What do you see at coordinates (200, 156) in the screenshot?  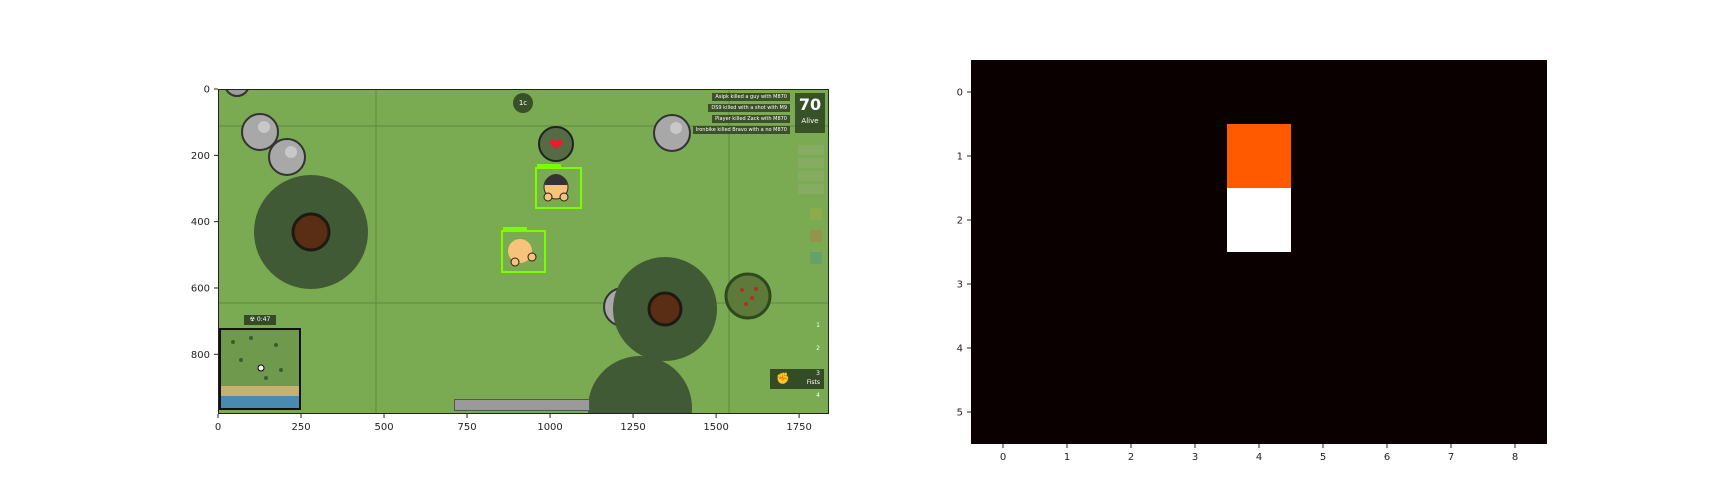 I see `game-y-tick-label: 200` at bounding box center [200, 156].